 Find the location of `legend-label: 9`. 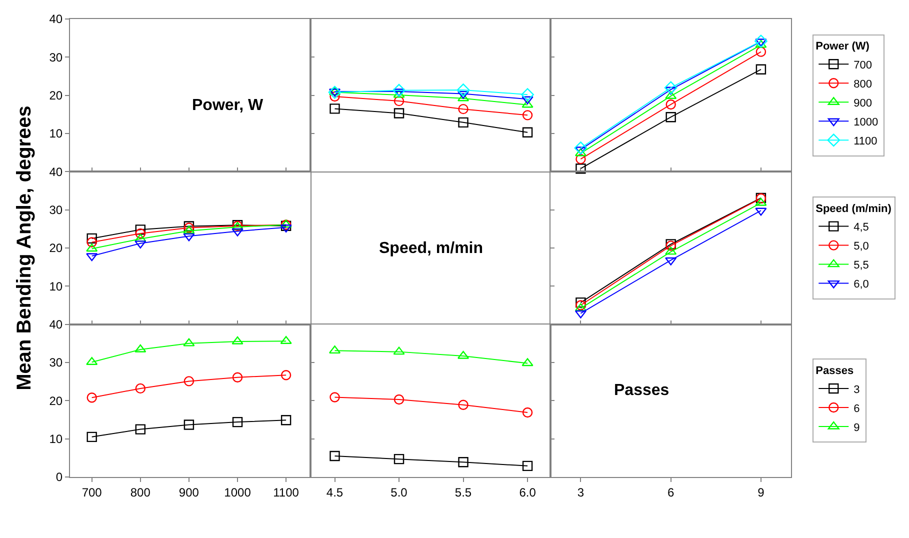

legend-label: 9 is located at coordinates (857, 428).